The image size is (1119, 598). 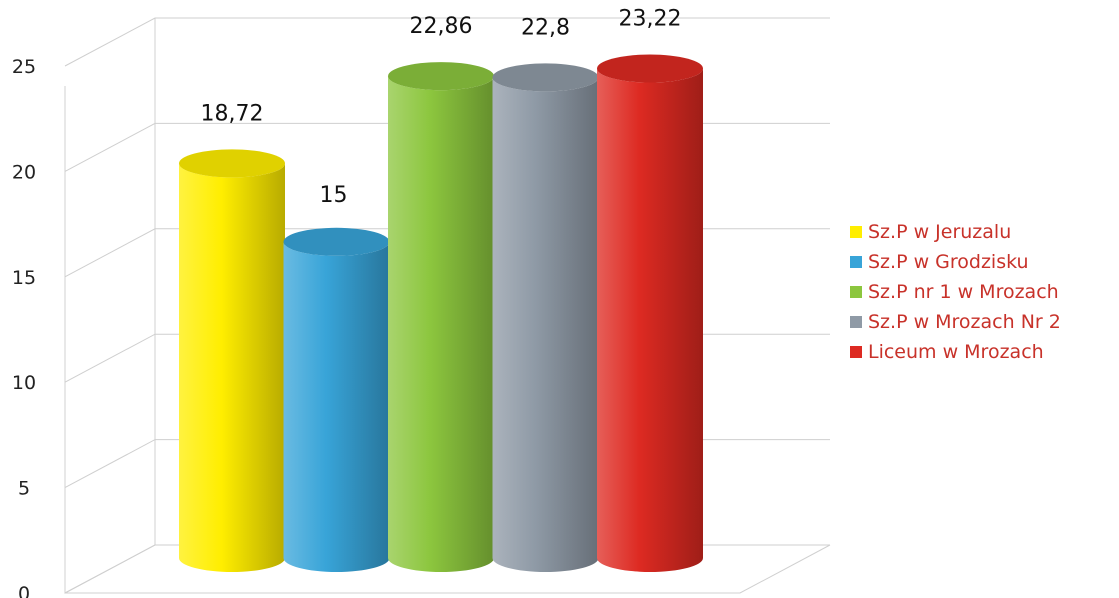 I want to click on data-label: 22,86, so click(x=441, y=26).